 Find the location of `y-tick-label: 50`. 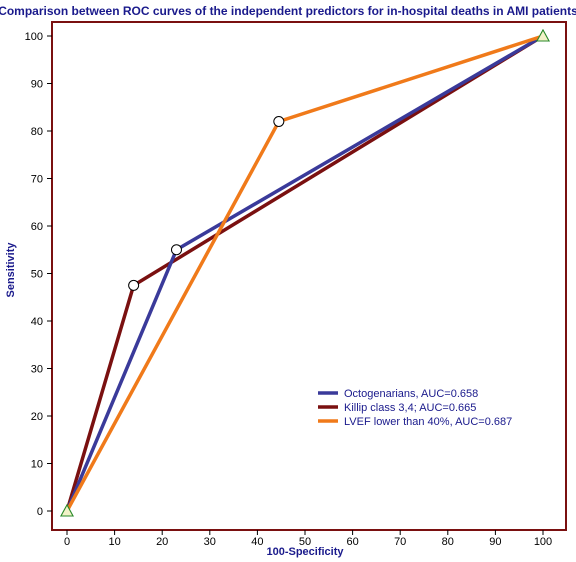

y-tick-label: 50 is located at coordinates (37, 275).